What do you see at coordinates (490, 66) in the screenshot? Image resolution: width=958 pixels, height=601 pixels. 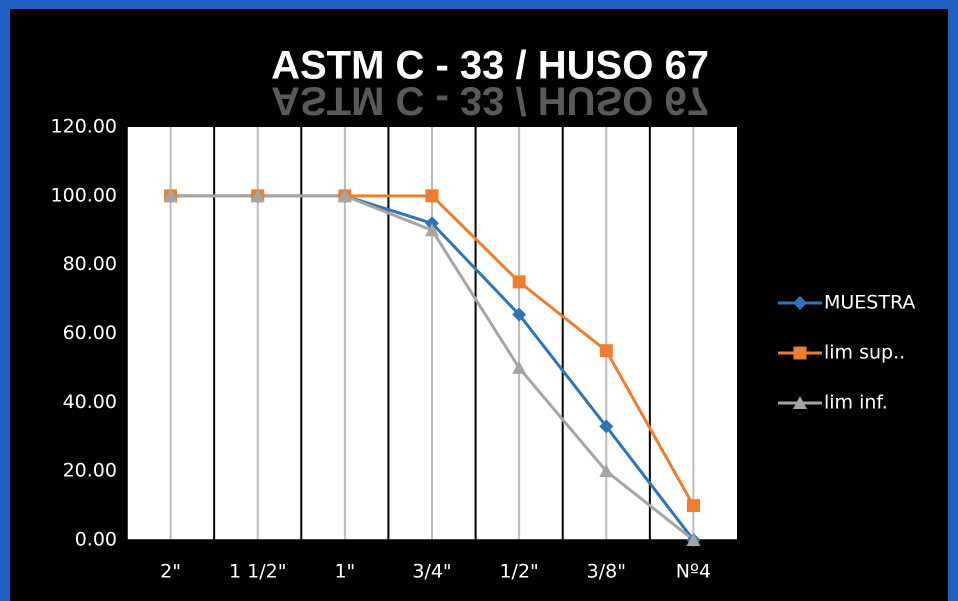 I see `chart-title: ASTM C - 33 / HUSO 67` at bounding box center [490, 66].